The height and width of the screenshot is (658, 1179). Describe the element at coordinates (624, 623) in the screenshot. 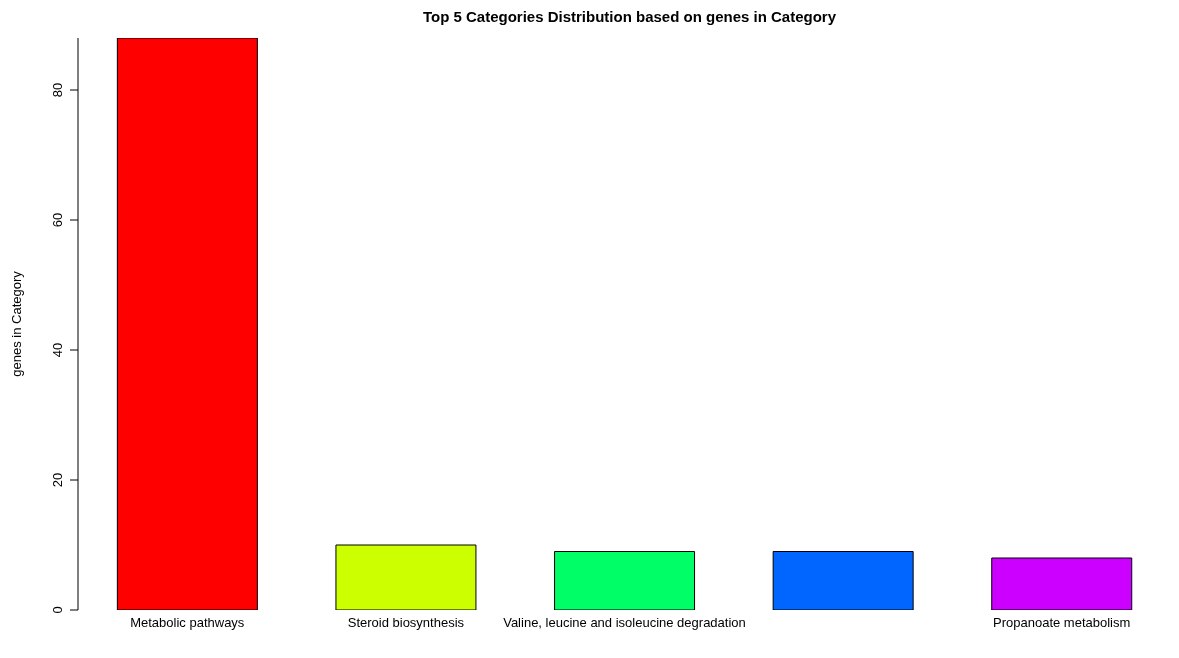

I see `x-tick-label: Valine, leucine and isoleucine degradation` at that location.